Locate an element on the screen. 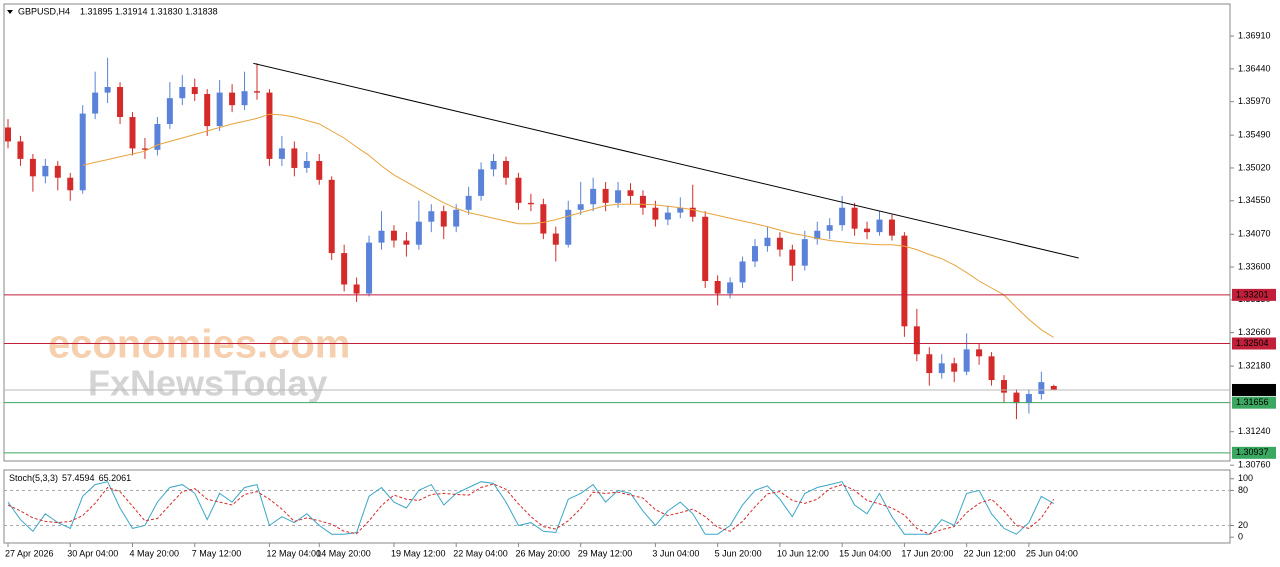 This screenshot has height=567, width=1280. x-tick-label: 15 Jun 04:00 is located at coordinates (865, 553).